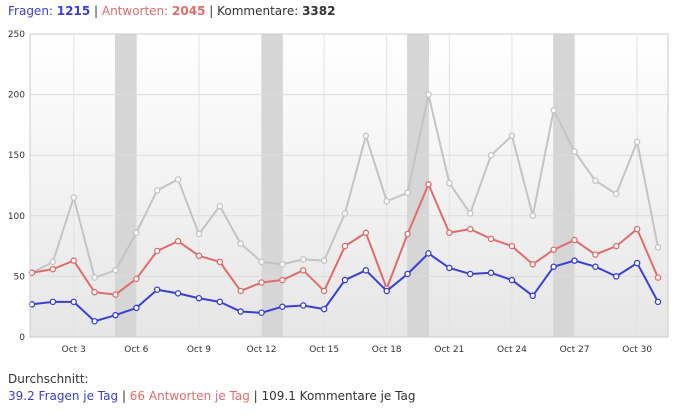  I want to click on y-tick-label: 250, so click(16, 35).